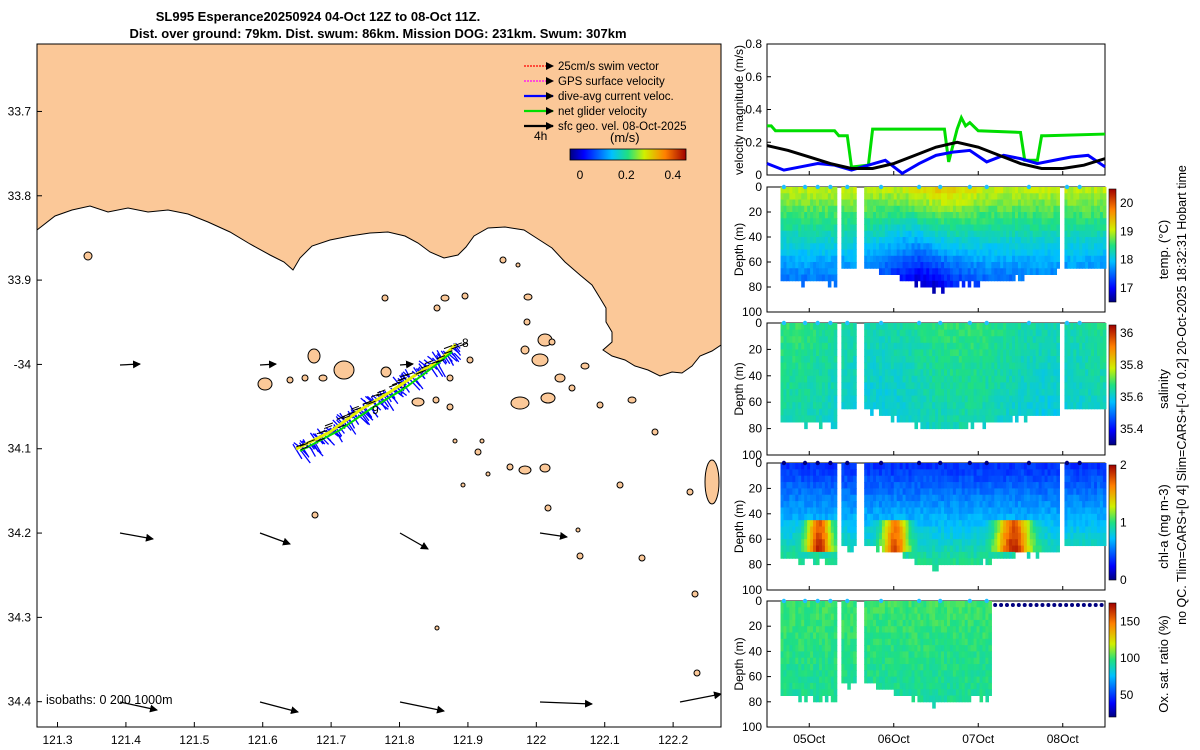 This screenshot has height=750, width=1200. What do you see at coordinates (296, 444) in the screenshot?
I see `dive-current-vector` at bounding box center [296, 444].